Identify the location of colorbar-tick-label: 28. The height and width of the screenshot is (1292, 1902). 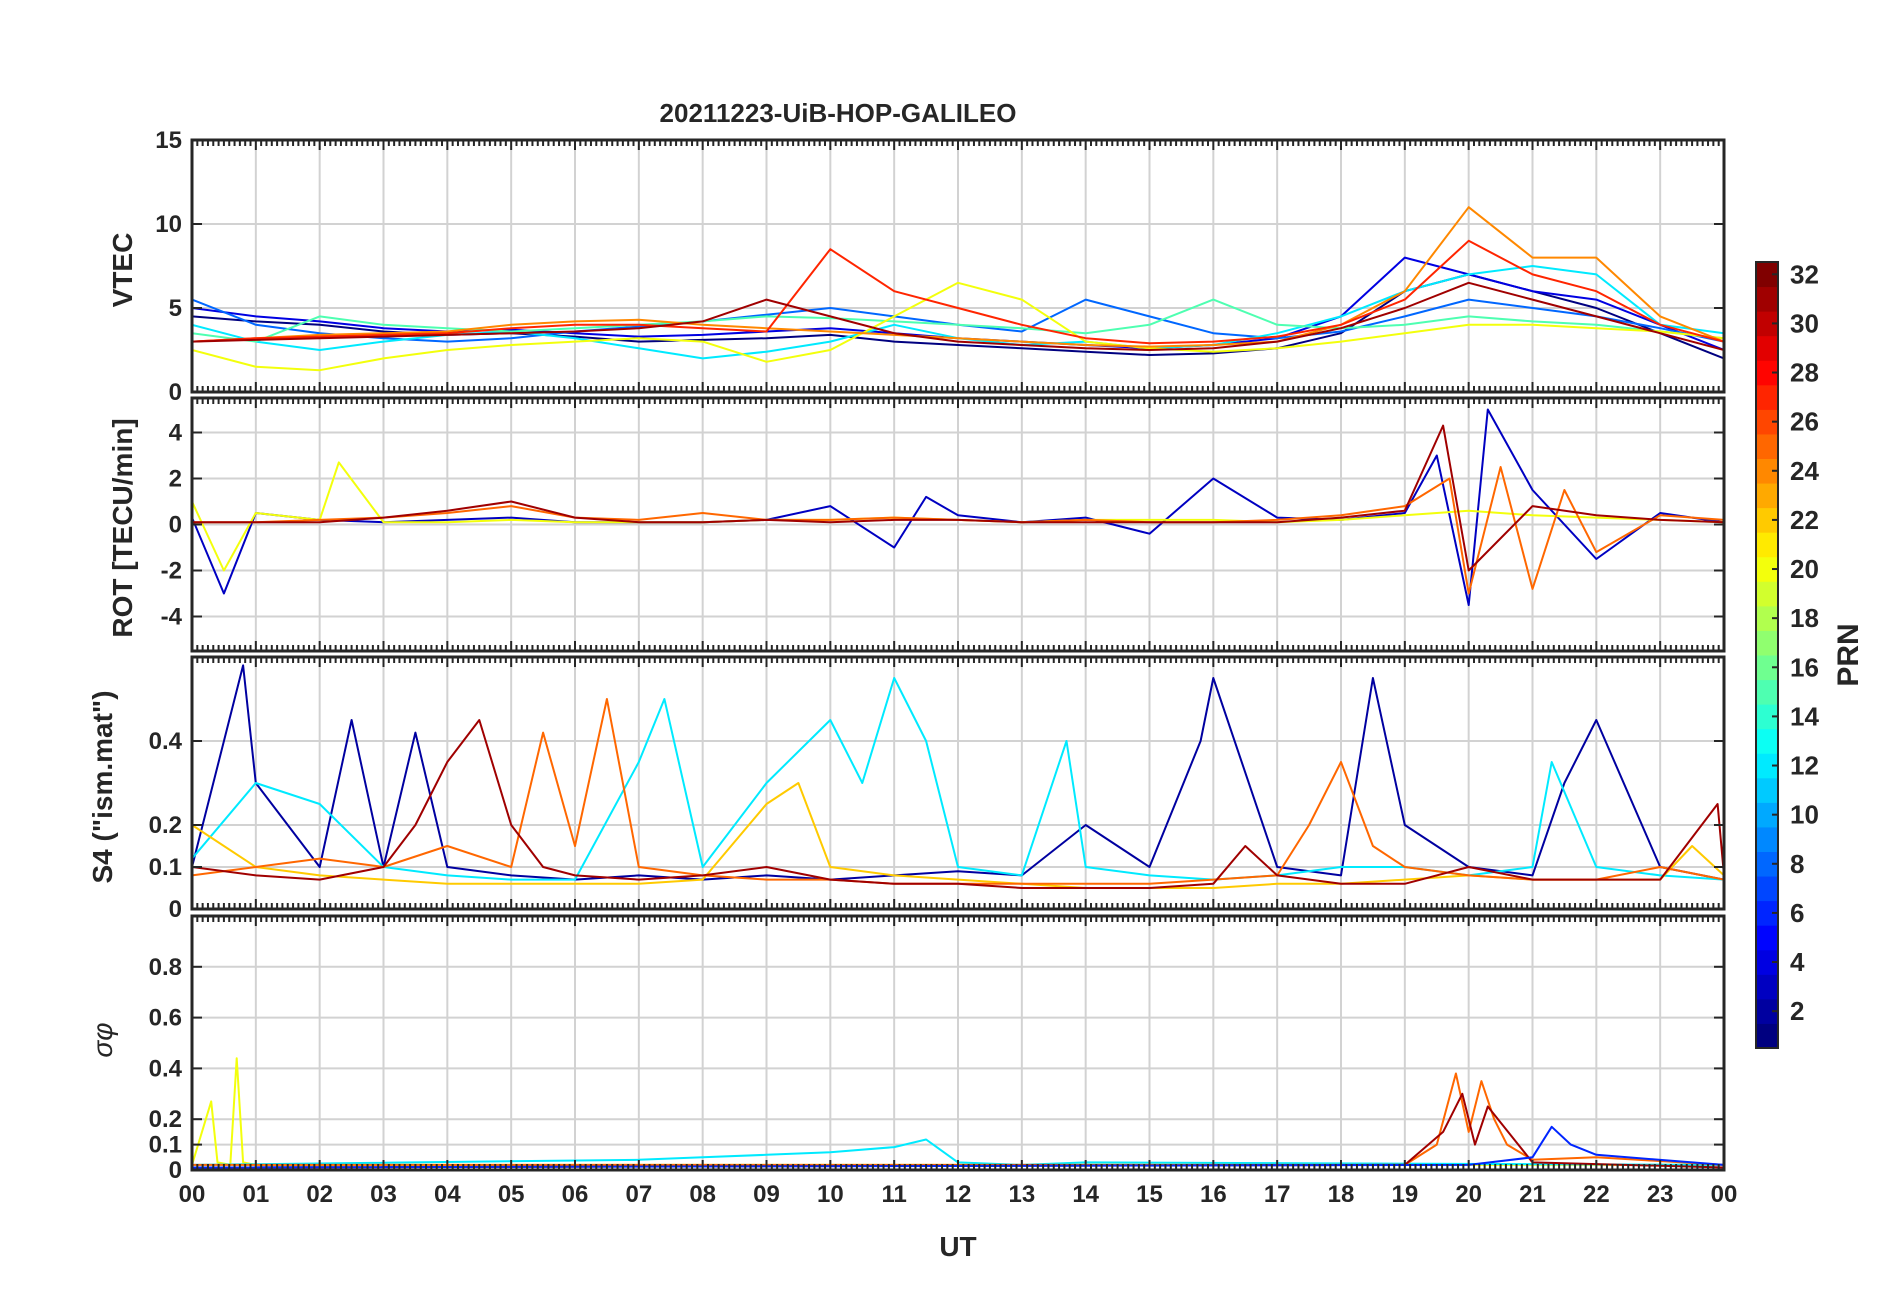
(1804, 373).